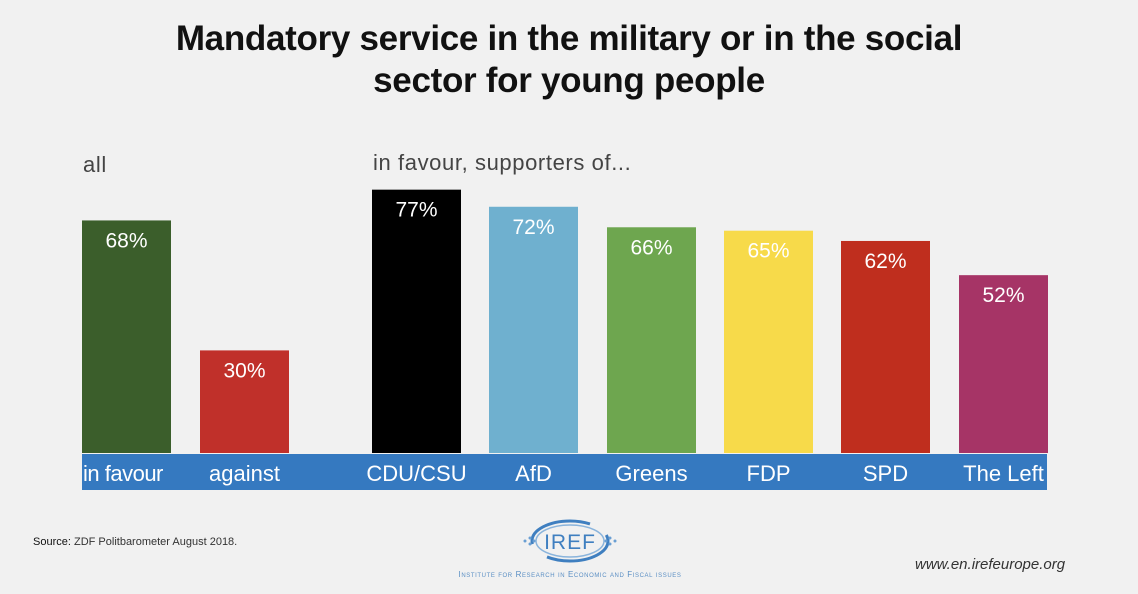  What do you see at coordinates (651, 473) in the screenshot?
I see `category-label: Greens` at bounding box center [651, 473].